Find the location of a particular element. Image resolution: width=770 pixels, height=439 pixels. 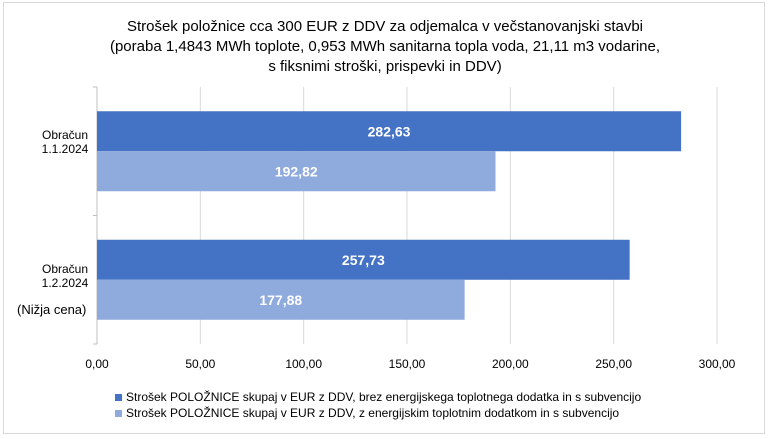

bar-s2-c1 is located at coordinates (296, 171).